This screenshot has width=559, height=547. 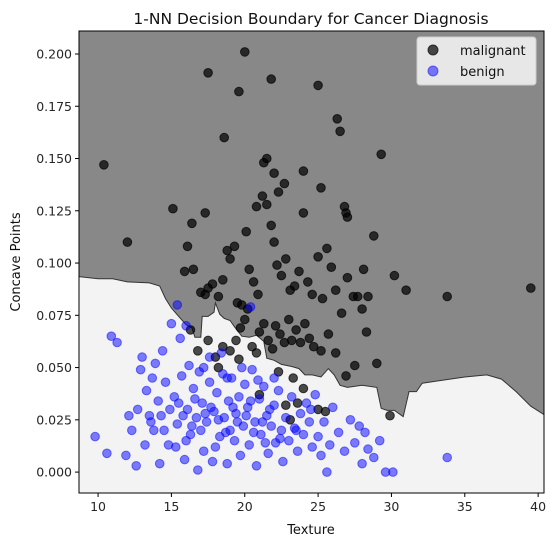 I want to click on legend: malignant benign, so click(x=476, y=61).